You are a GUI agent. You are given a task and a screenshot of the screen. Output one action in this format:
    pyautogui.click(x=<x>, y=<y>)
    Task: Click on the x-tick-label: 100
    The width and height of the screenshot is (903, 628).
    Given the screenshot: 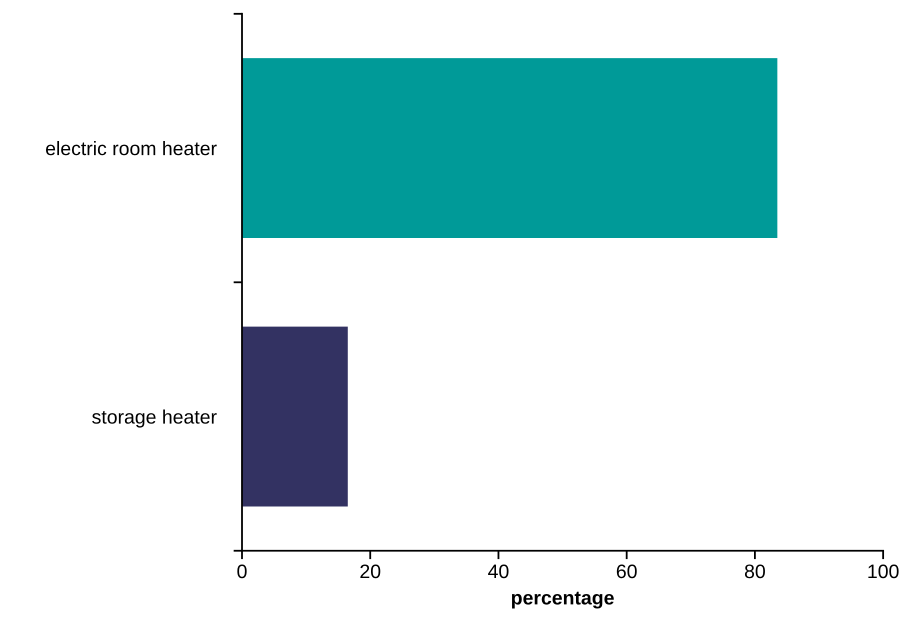 What is the action you would take?
    pyautogui.click(x=883, y=571)
    